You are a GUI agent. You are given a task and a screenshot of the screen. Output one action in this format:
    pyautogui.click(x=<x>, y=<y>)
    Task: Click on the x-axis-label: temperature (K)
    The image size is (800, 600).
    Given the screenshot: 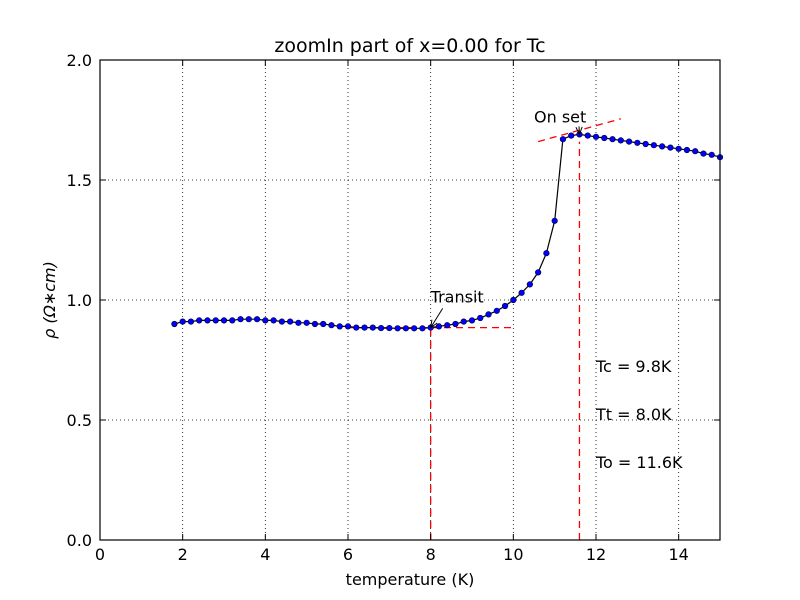 What is the action you would take?
    pyautogui.click(x=410, y=579)
    